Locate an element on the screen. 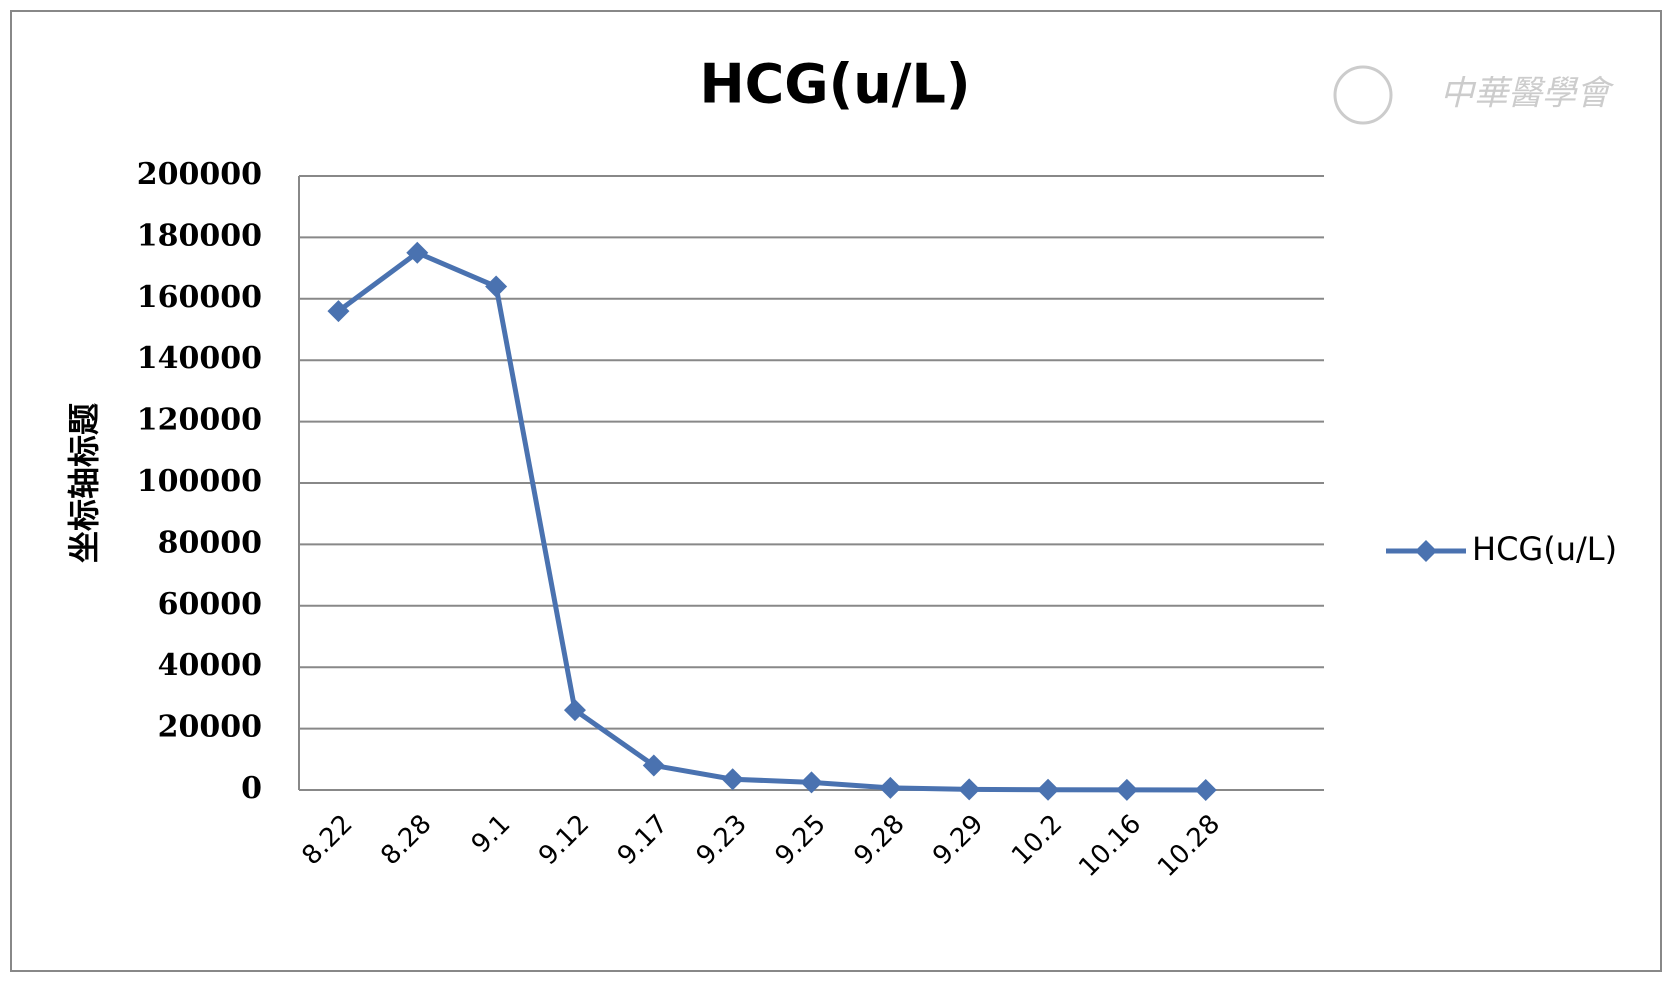 The width and height of the screenshot is (1671, 986). watermark-logo is located at coordinates (1363, 95).